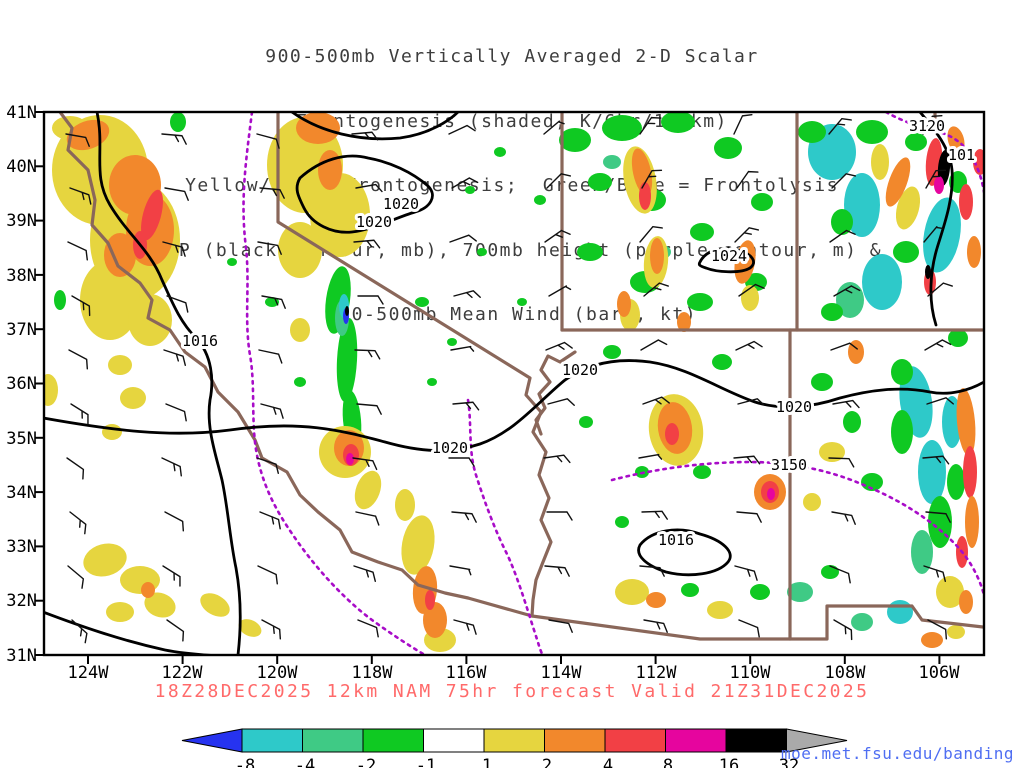 Image resolution: width=1024 pixels, height=768 pixels. What do you see at coordinates (927, 126) in the screenshot?
I see `height-contour-label: 3120` at bounding box center [927, 126].